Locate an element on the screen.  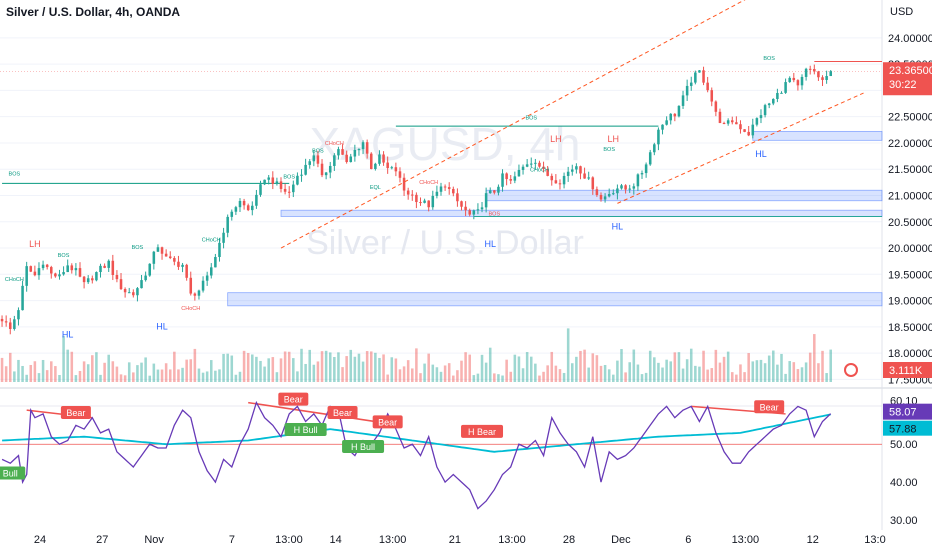
volume-badge is located at coordinates (907, 370).